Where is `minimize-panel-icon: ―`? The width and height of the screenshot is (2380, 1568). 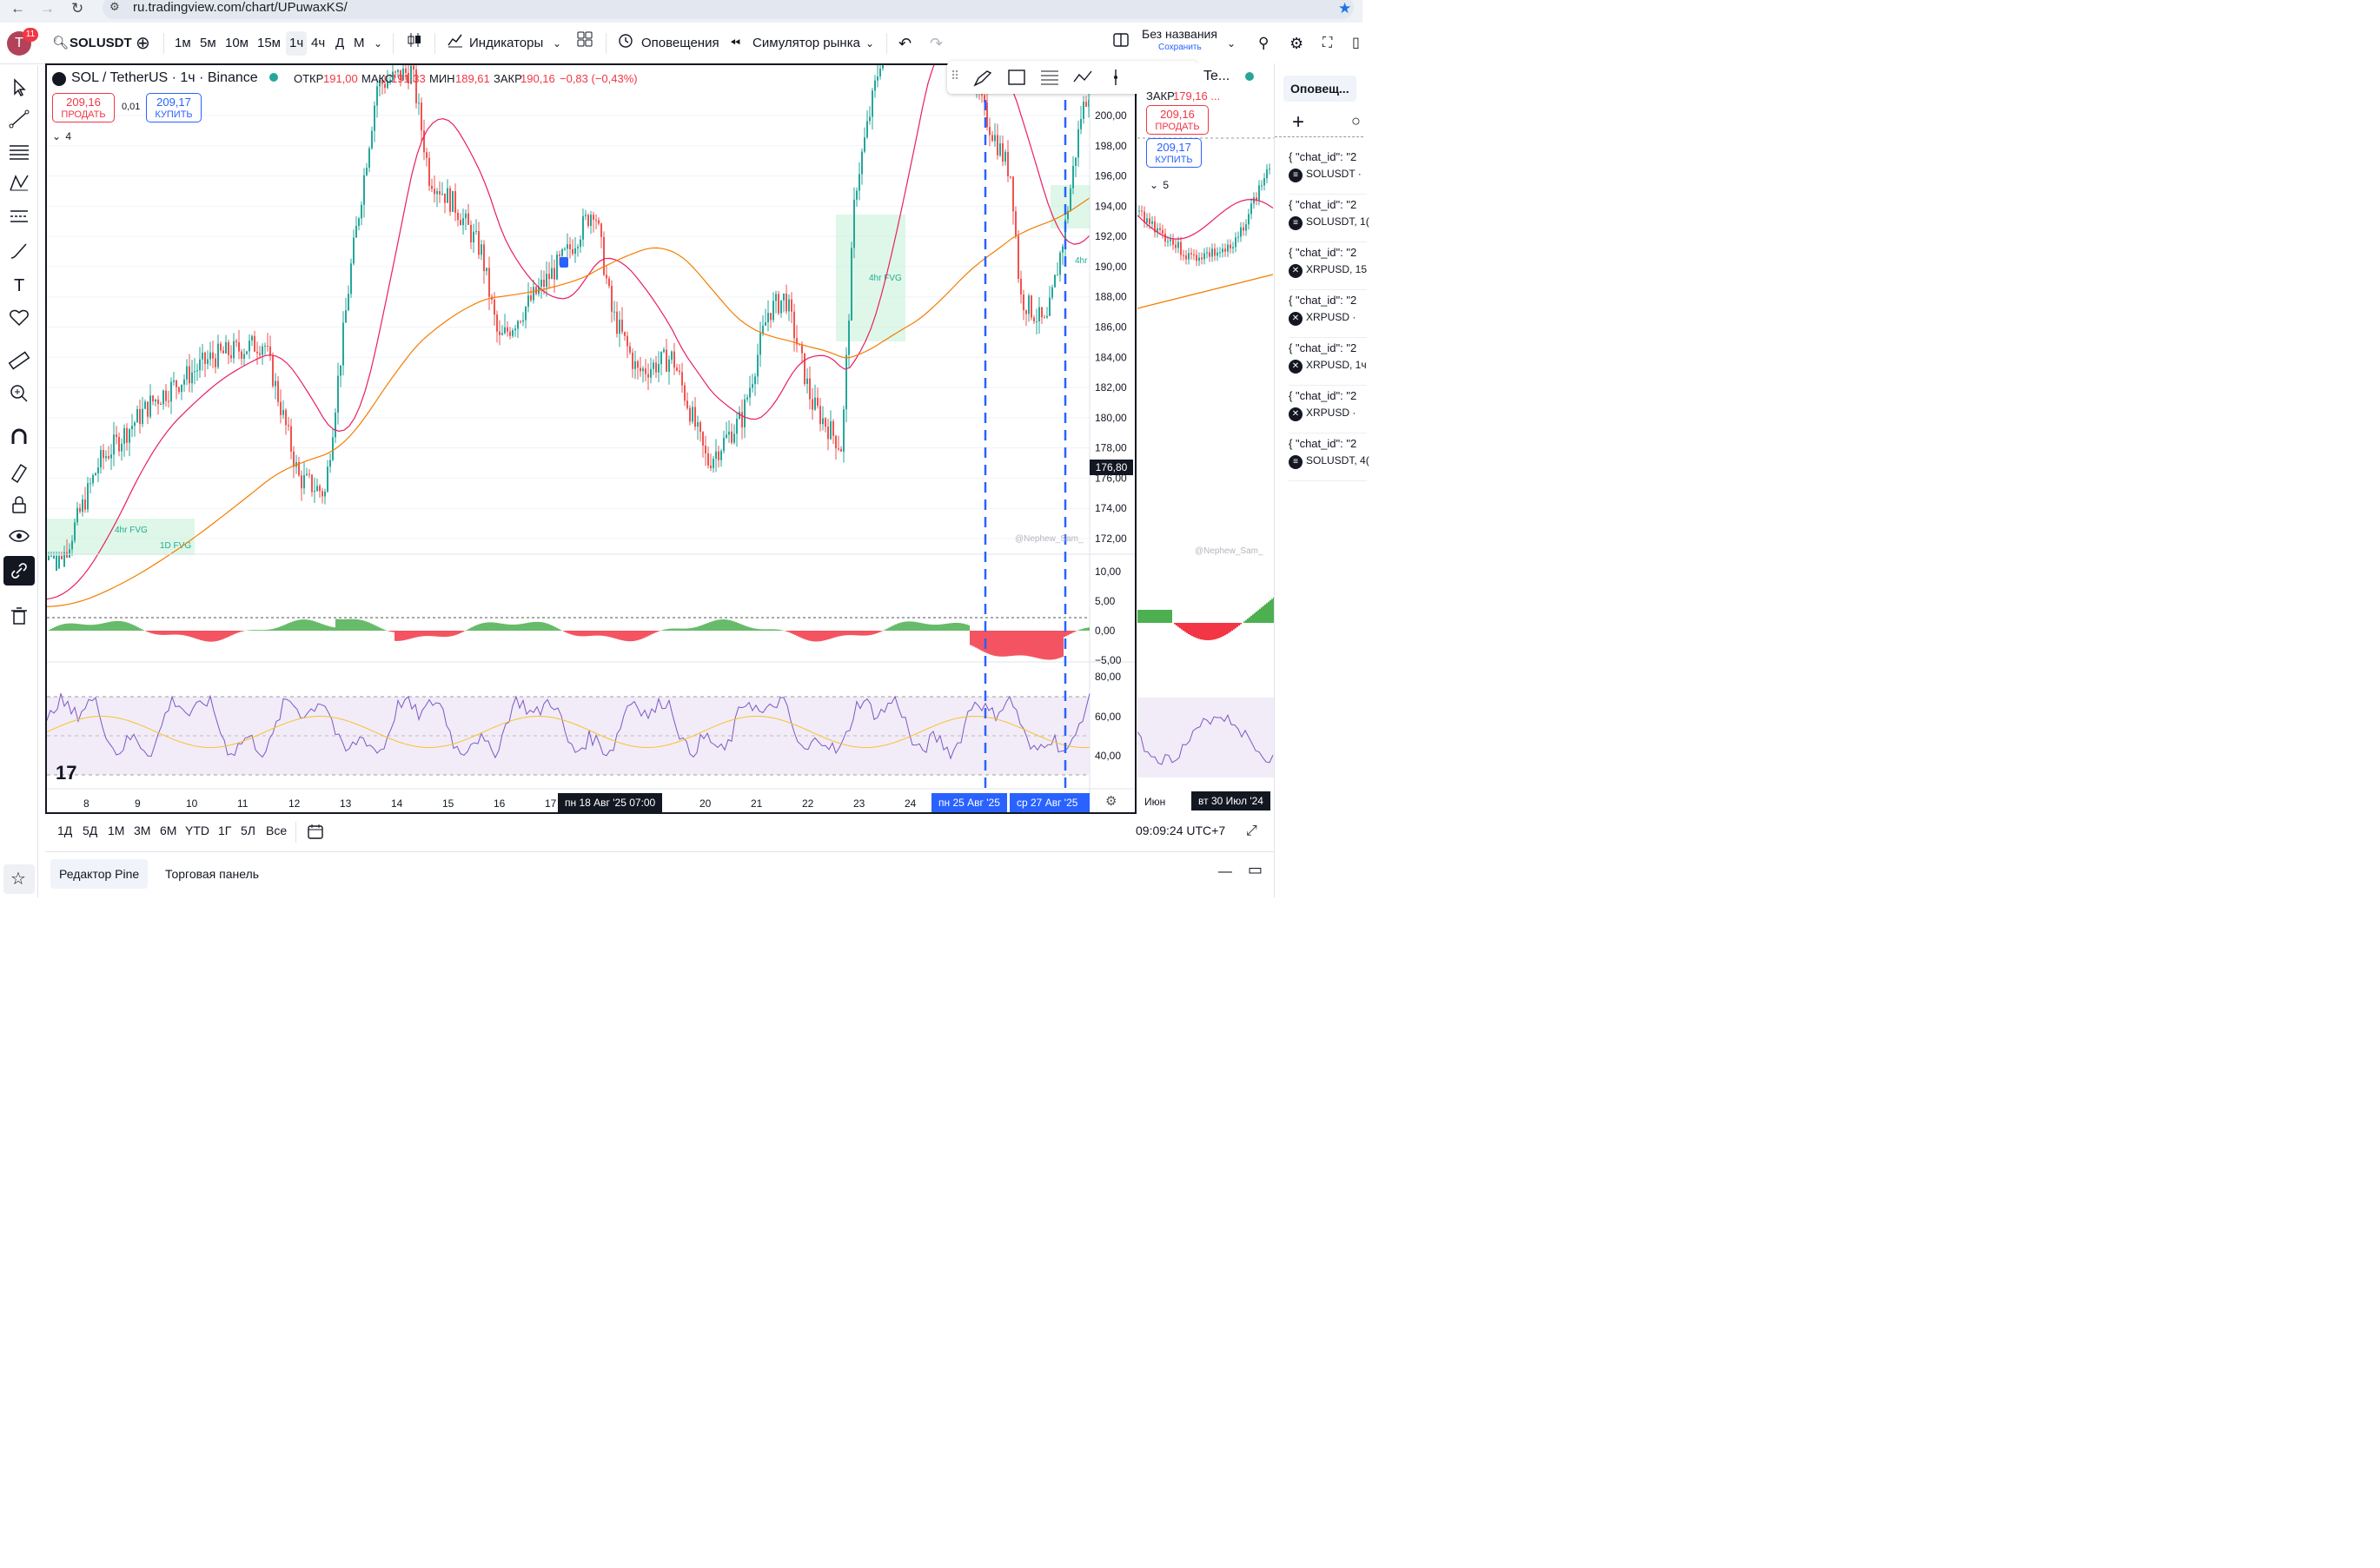
minimize-panel-icon: ― is located at coordinates (1225, 871).